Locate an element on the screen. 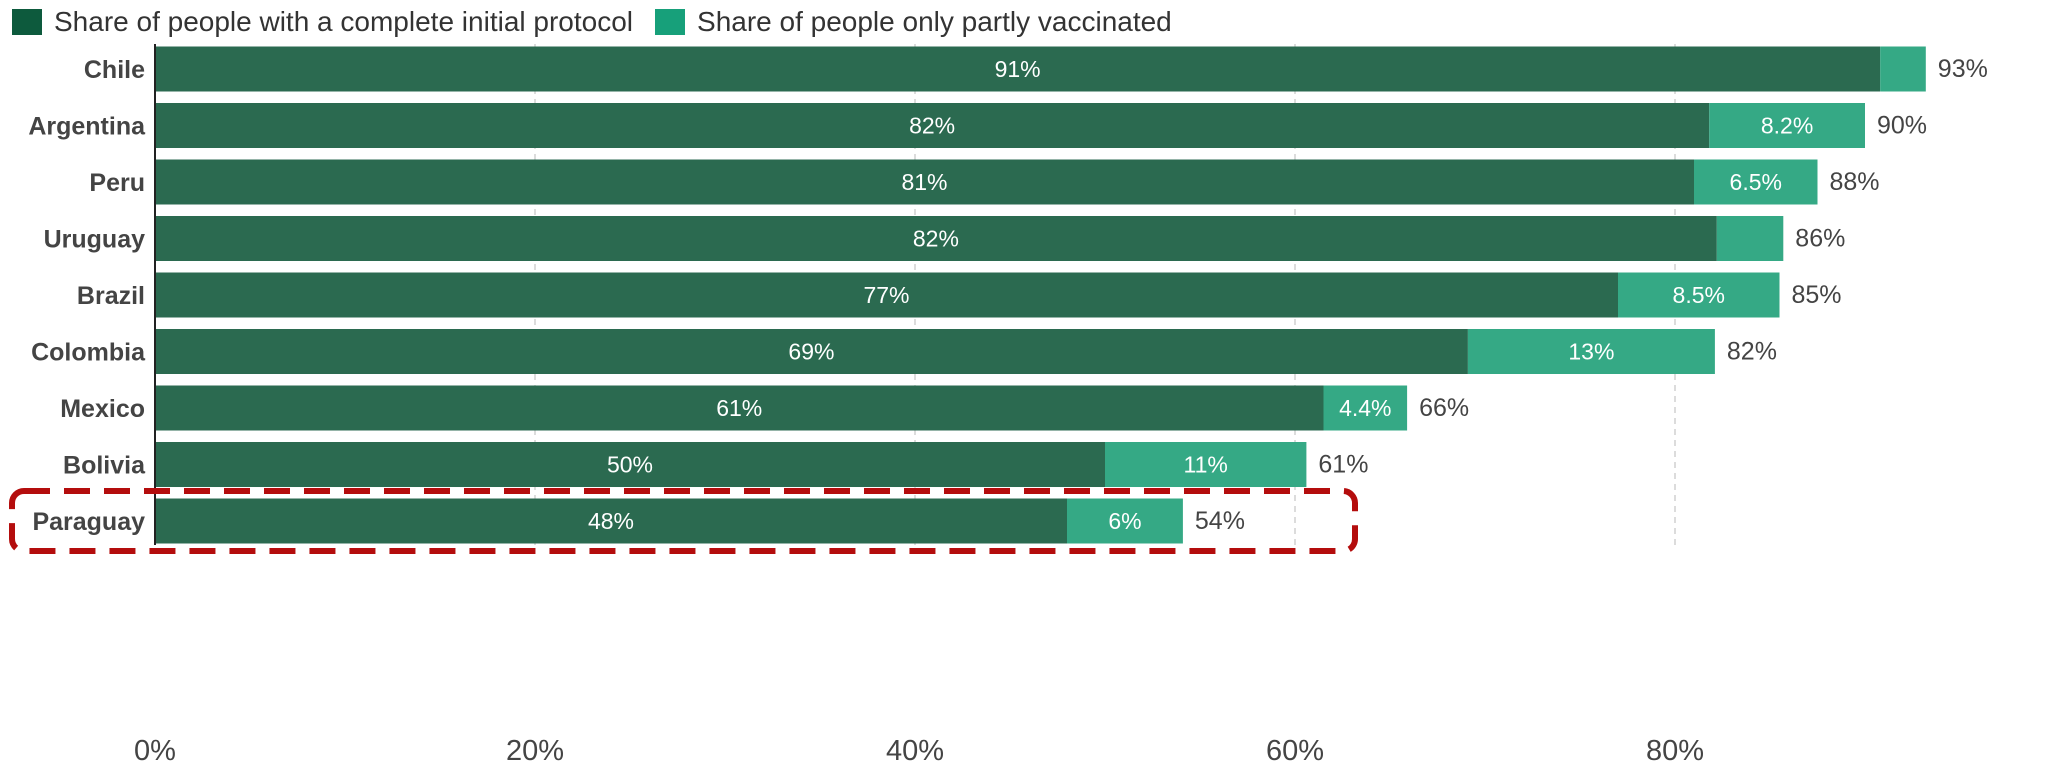  data-label-partial: 8.5% is located at coordinates (1699, 295).